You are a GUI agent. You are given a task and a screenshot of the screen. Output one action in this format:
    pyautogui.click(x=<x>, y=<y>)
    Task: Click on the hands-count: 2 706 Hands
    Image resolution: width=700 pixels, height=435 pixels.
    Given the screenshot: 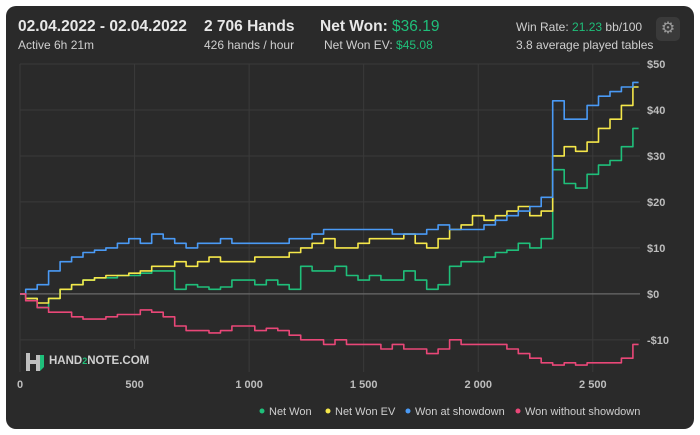 What is the action you would take?
    pyautogui.click(x=249, y=26)
    